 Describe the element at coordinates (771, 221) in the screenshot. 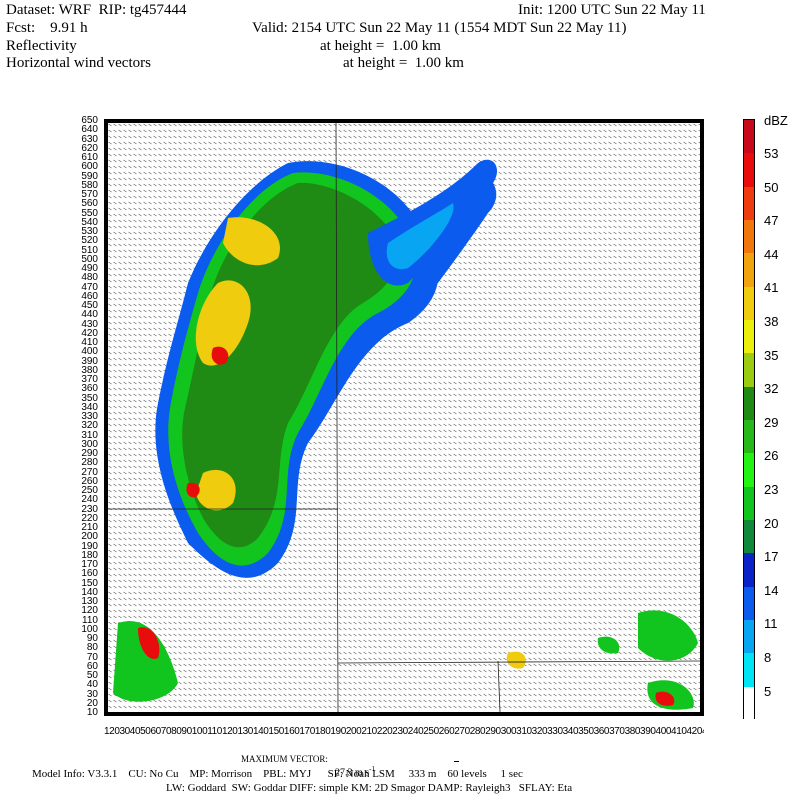

I see `colorbar-label: 47` at that location.